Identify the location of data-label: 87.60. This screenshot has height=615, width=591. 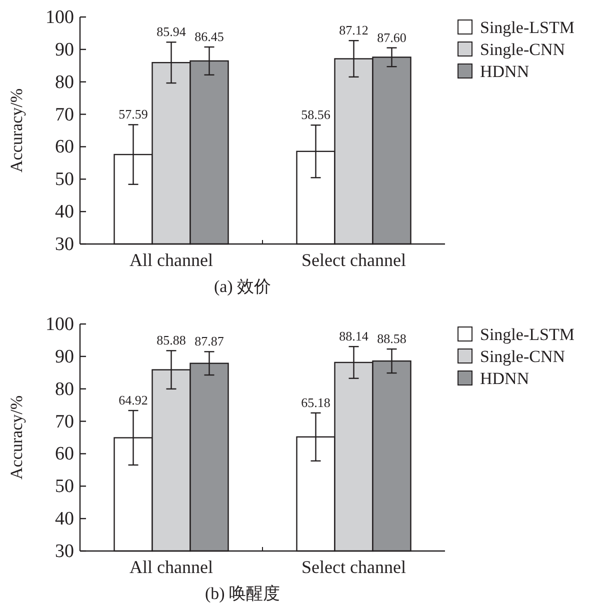
(391, 37).